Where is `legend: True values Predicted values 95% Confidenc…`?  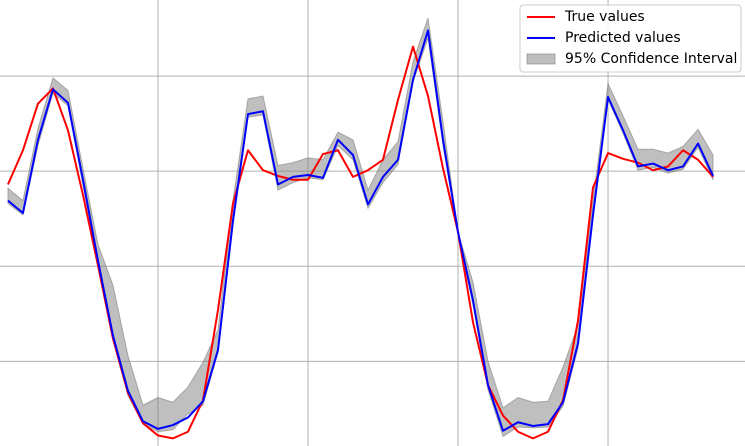 legend: True values Predicted values 95% Confidenc… is located at coordinates (630, 38).